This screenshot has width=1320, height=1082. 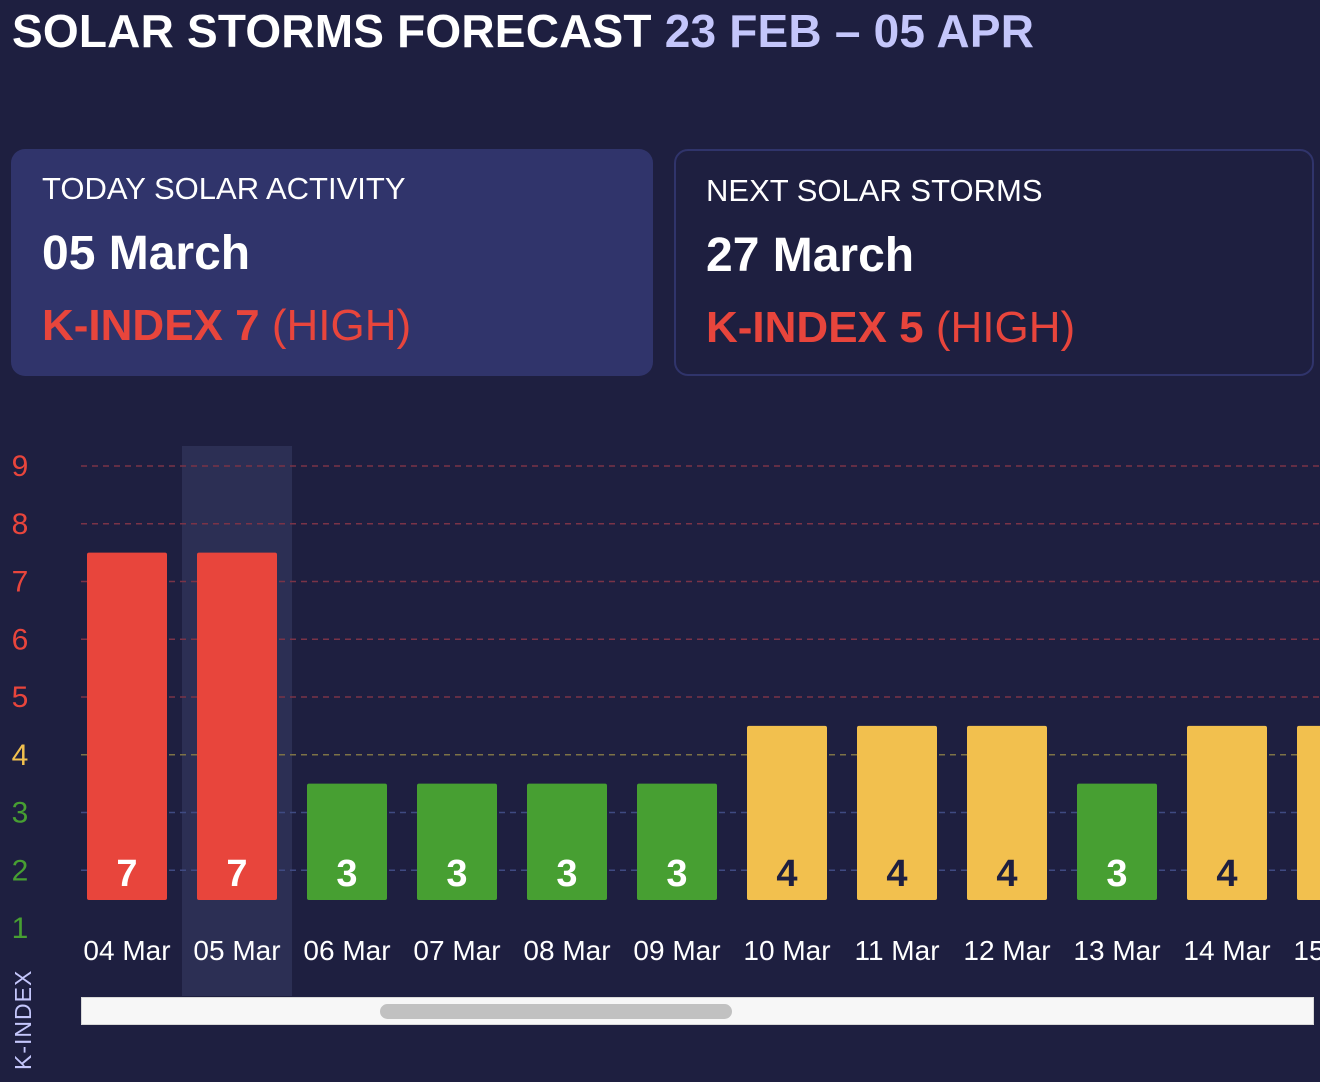 What do you see at coordinates (224, 188) in the screenshot?
I see `today-card-label: TODAY SOLAR ACTIVITY` at bounding box center [224, 188].